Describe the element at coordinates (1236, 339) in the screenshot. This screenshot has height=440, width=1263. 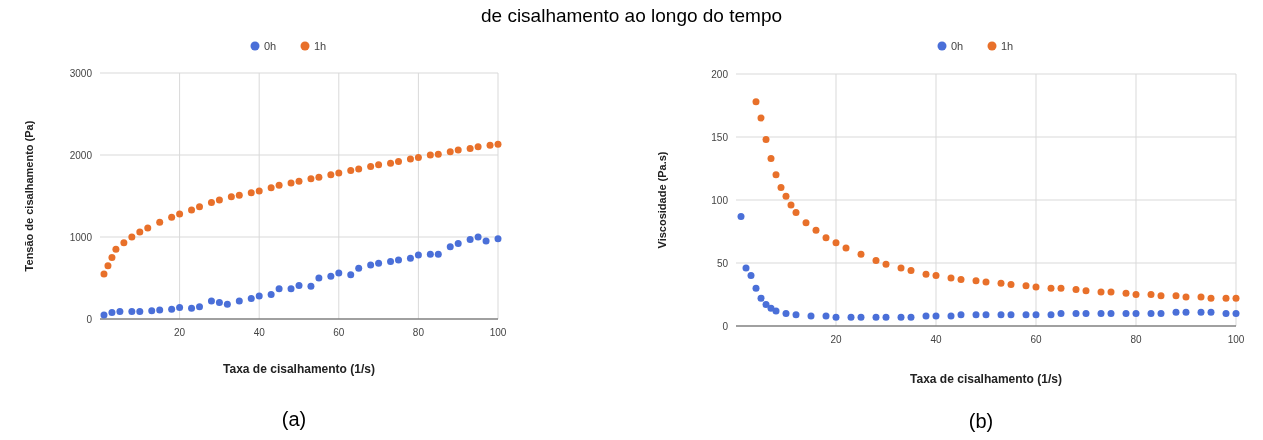
I see `x-tick-label: 100` at that location.